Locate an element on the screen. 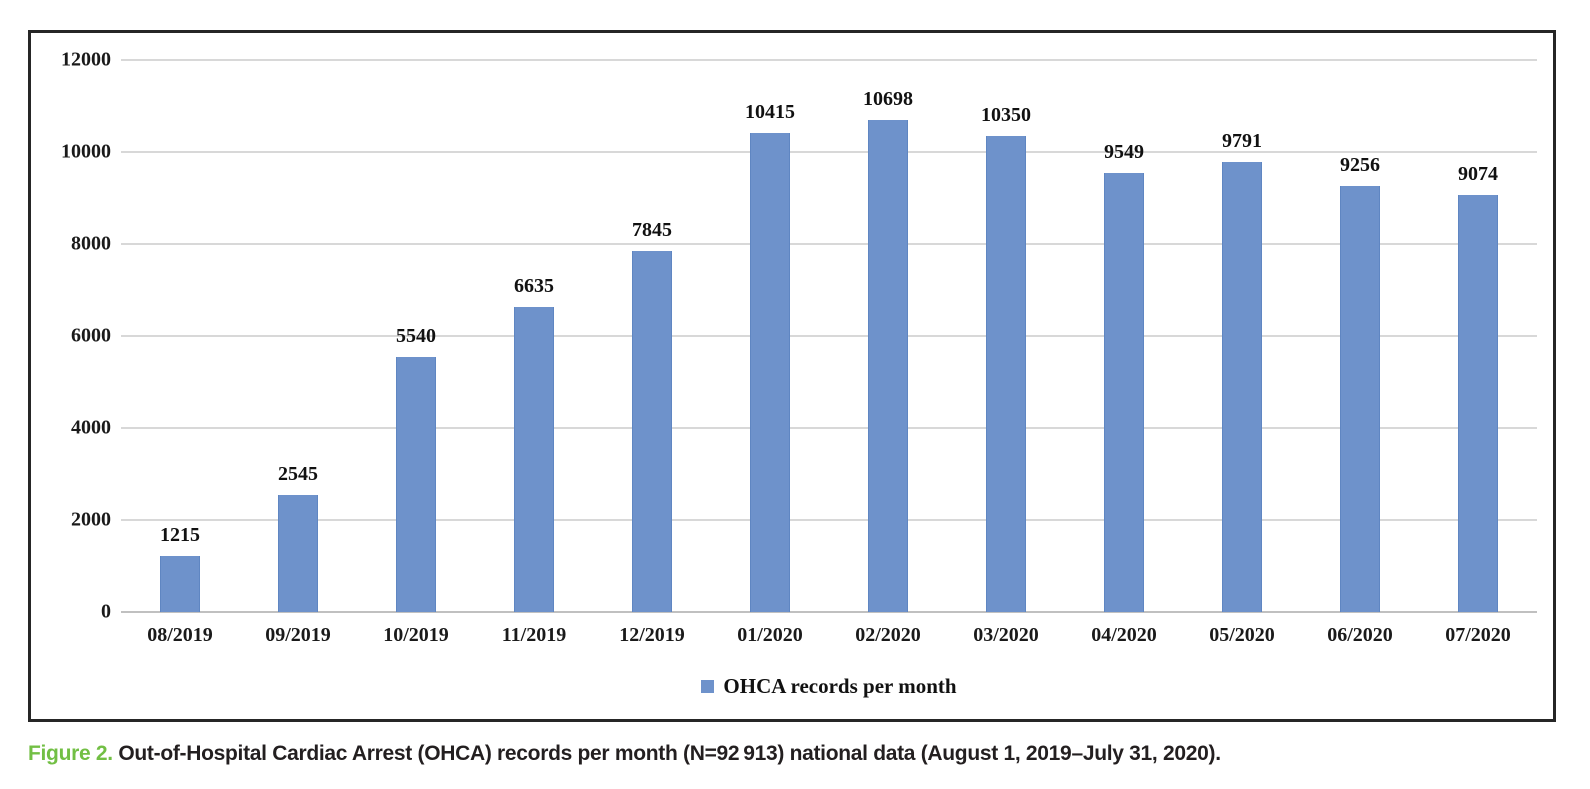 The image size is (1590, 789). bar-column: 9074 is located at coordinates (1478, 336).